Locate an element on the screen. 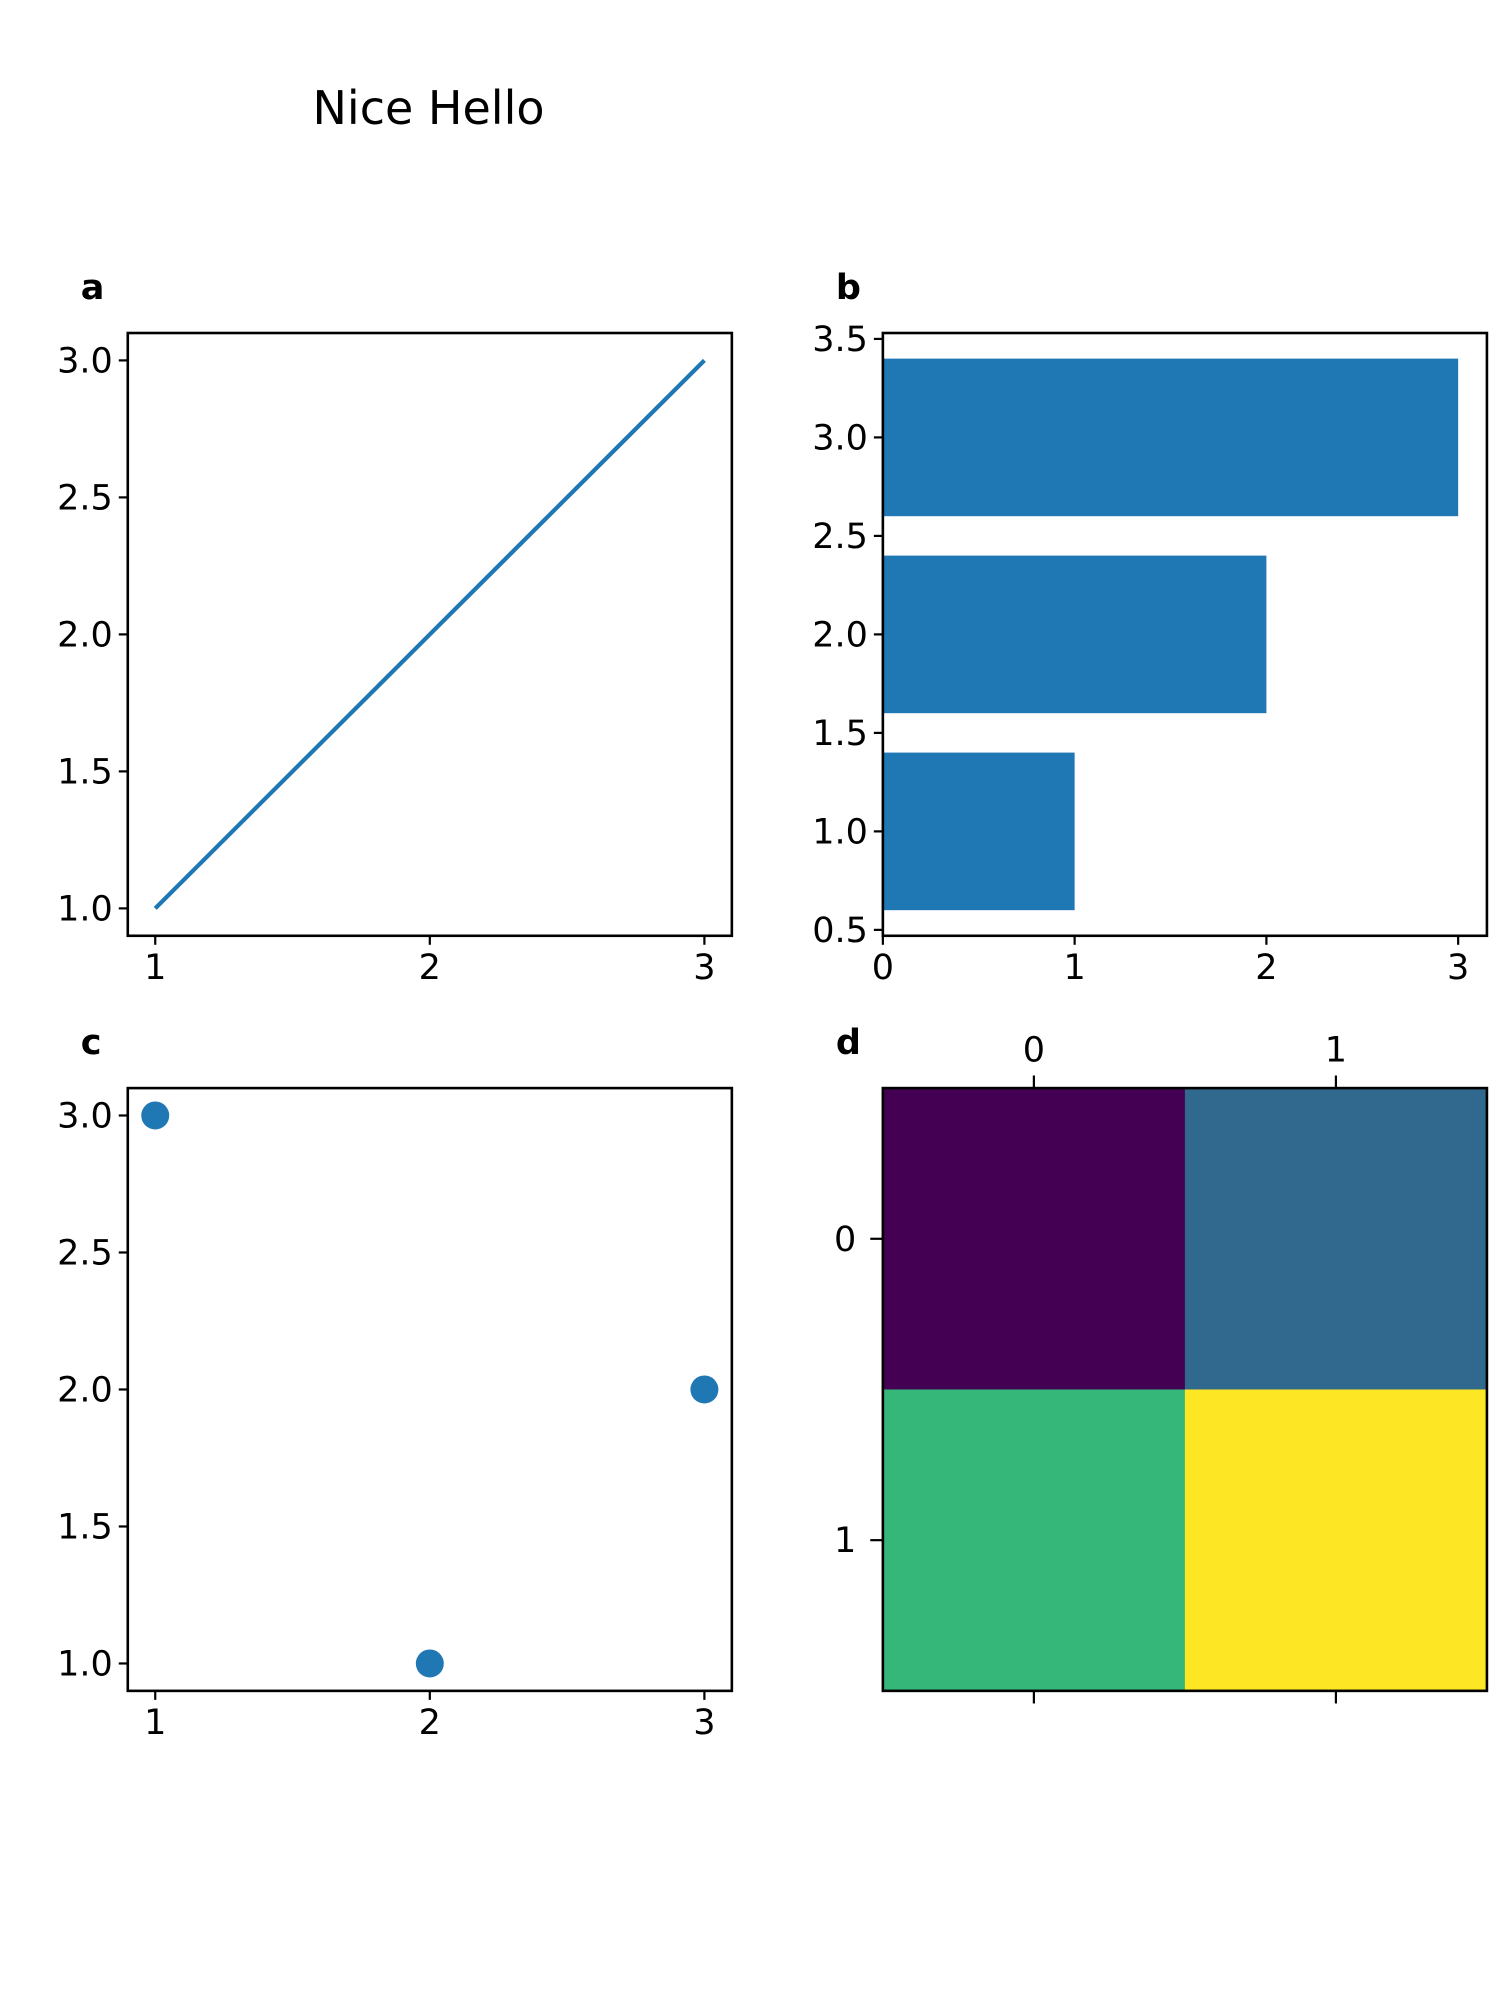  panel-label: d is located at coordinates (848, 1043).